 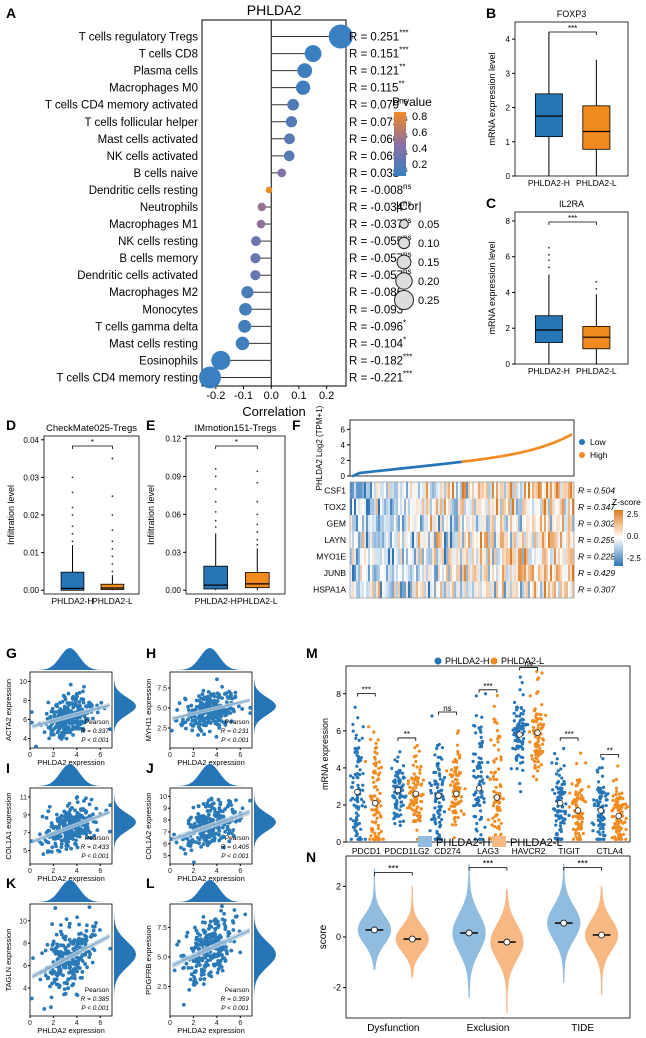 What do you see at coordinates (151, 653) in the screenshot?
I see `panel-label-H: H` at bounding box center [151, 653].